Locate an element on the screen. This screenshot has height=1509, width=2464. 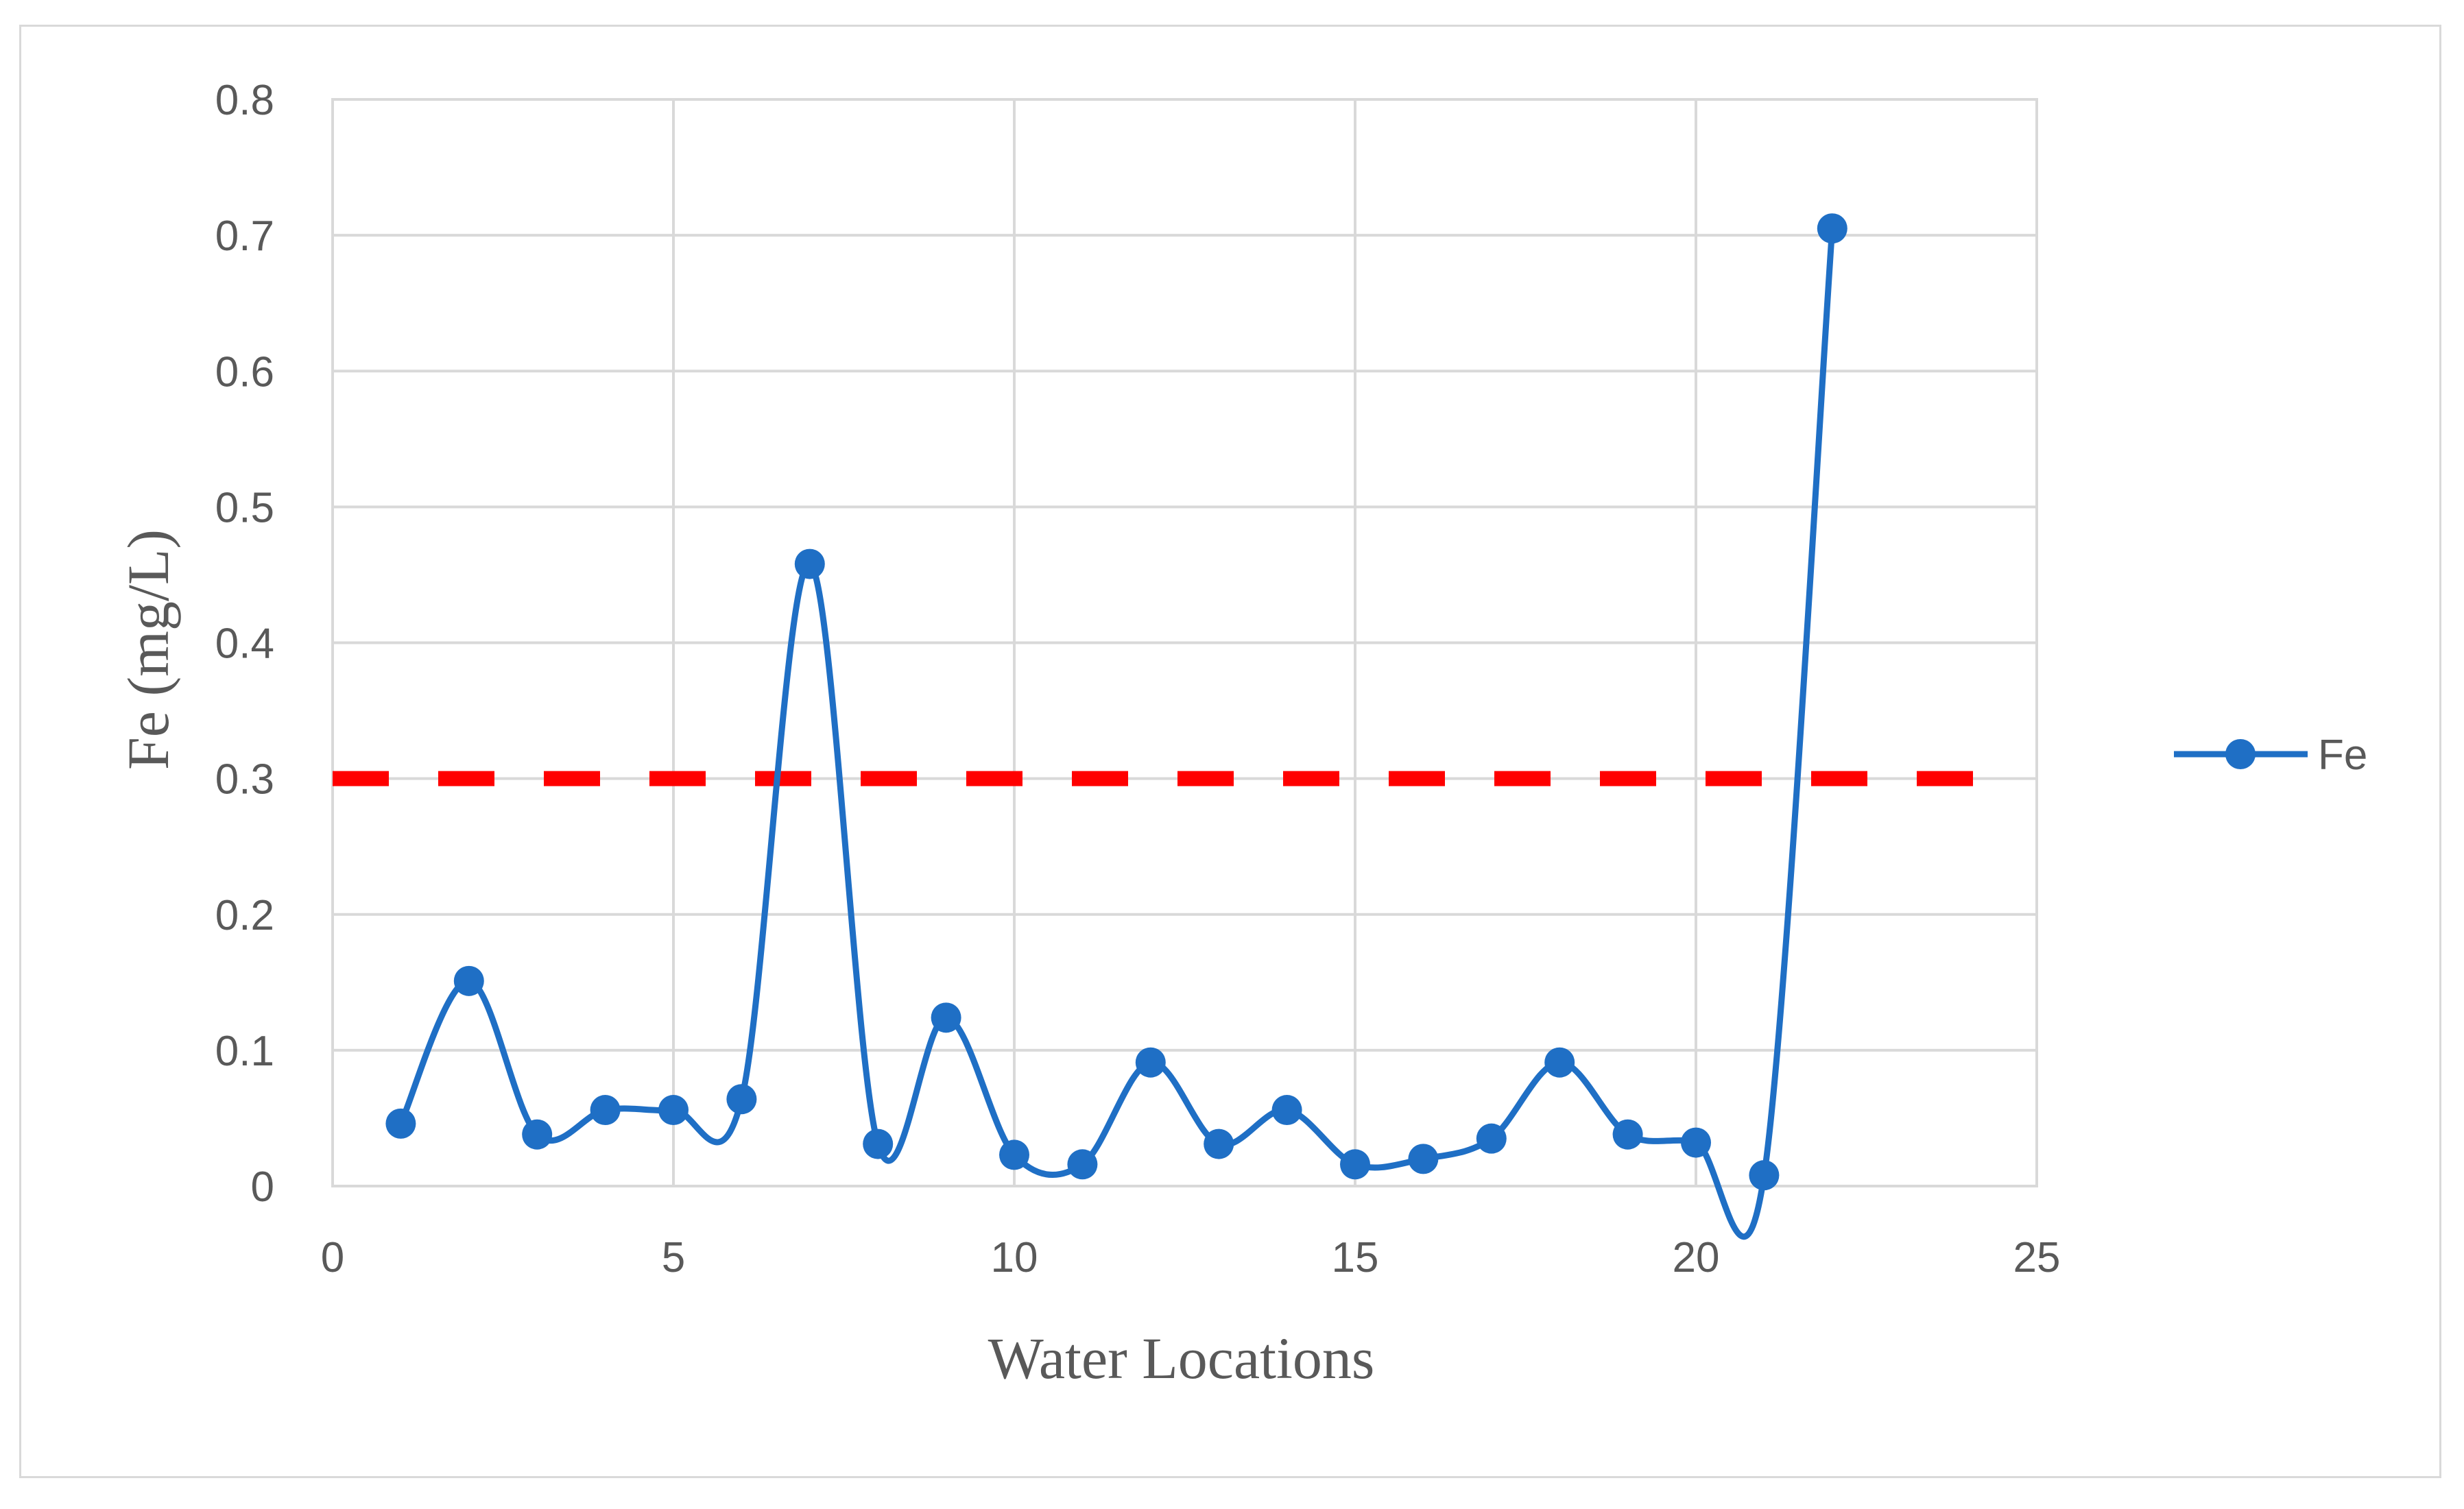
x-tick-label: 10 is located at coordinates (1014, 1257).